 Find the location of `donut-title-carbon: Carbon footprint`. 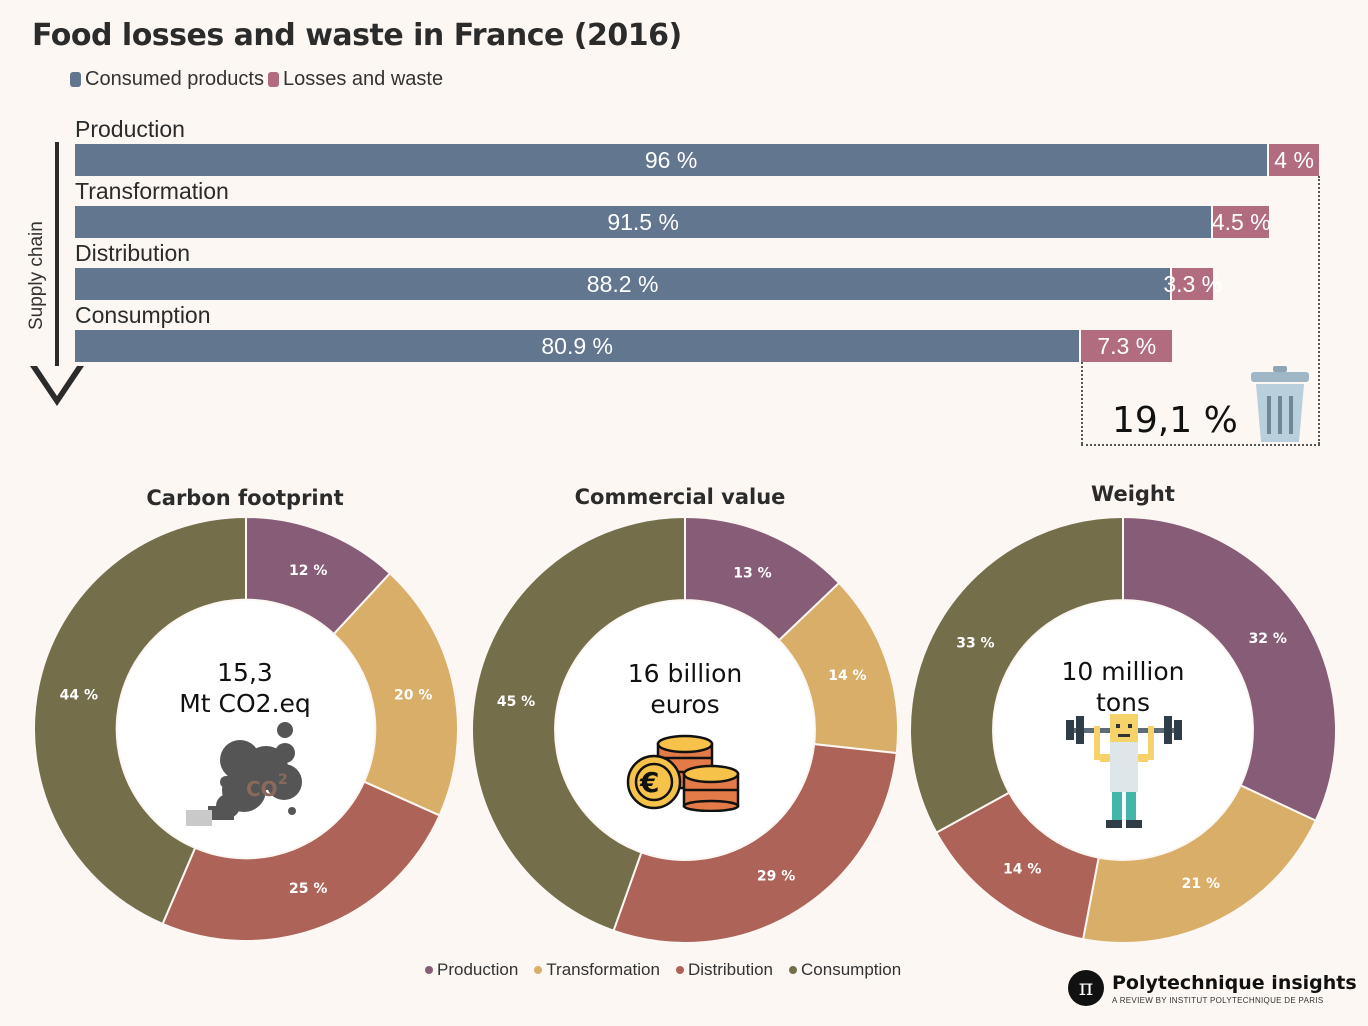

donut-title-carbon: Carbon footprint is located at coordinates (245, 498).